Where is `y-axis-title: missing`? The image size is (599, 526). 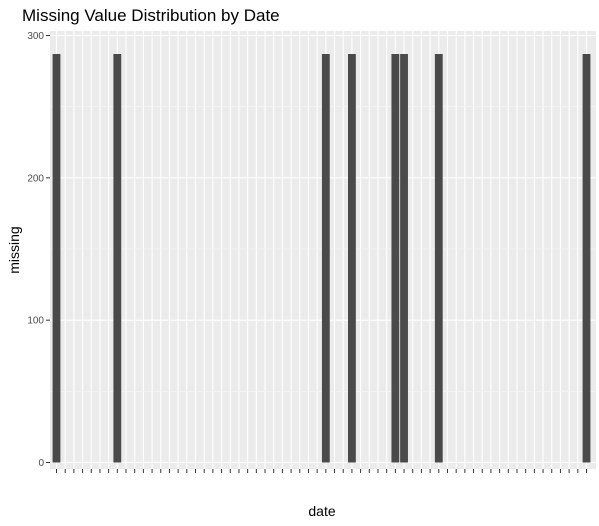
y-axis-title: missing is located at coordinates (14, 249).